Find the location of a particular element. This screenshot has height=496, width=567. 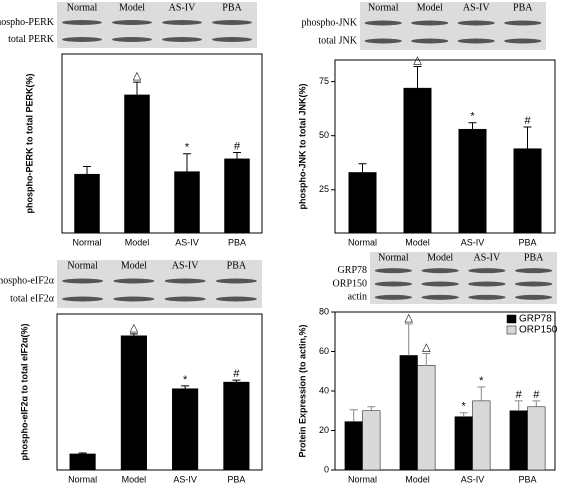

blot-row-label: phospho-PERK is located at coordinates (27, 22).